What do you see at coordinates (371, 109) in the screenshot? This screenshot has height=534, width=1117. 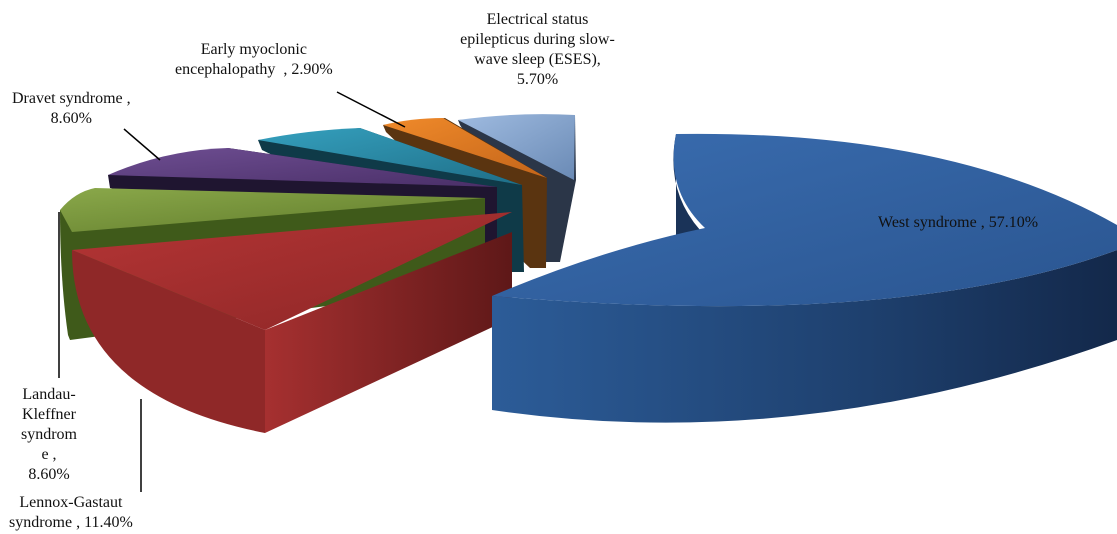 I see `leader-line-early-myoclonic` at bounding box center [371, 109].